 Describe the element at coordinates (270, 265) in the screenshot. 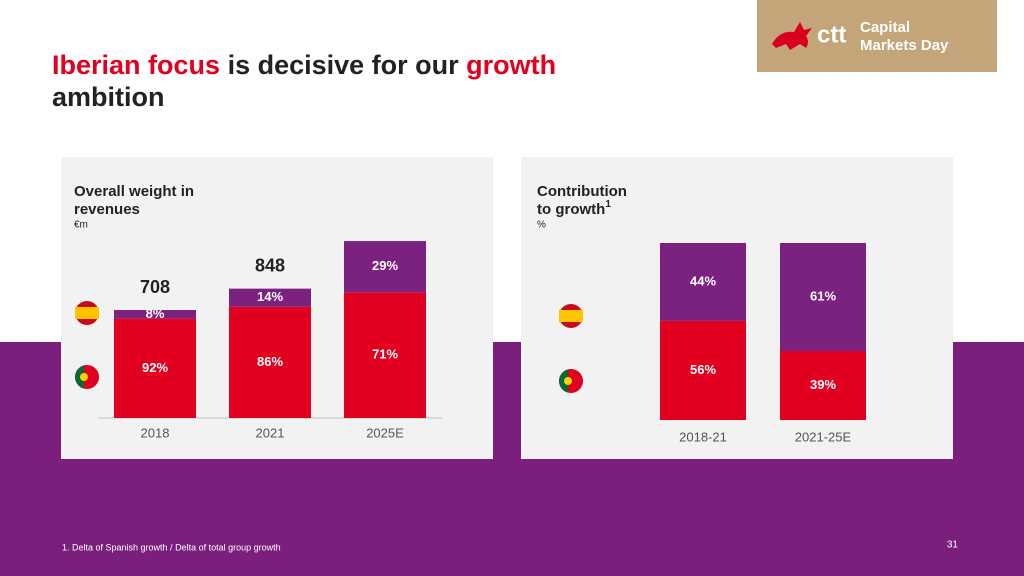

I see `total-label: 848` at that location.